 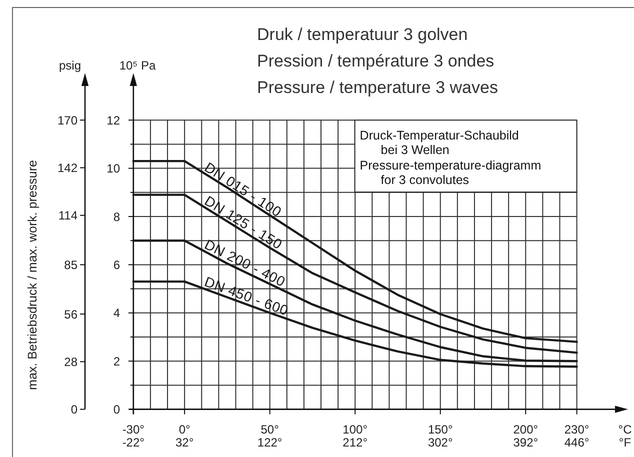 I want to click on y2-tick-label: 142, so click(x=67, y=168).